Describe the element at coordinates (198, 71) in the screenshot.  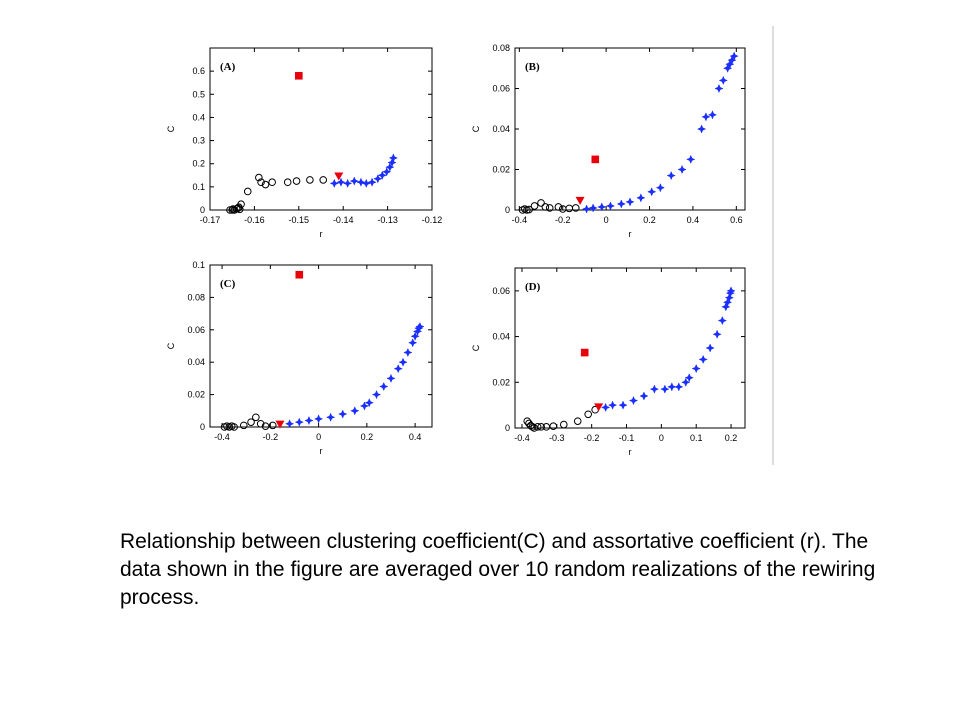
I see `y-tick-label-a: 0.6` at that location.